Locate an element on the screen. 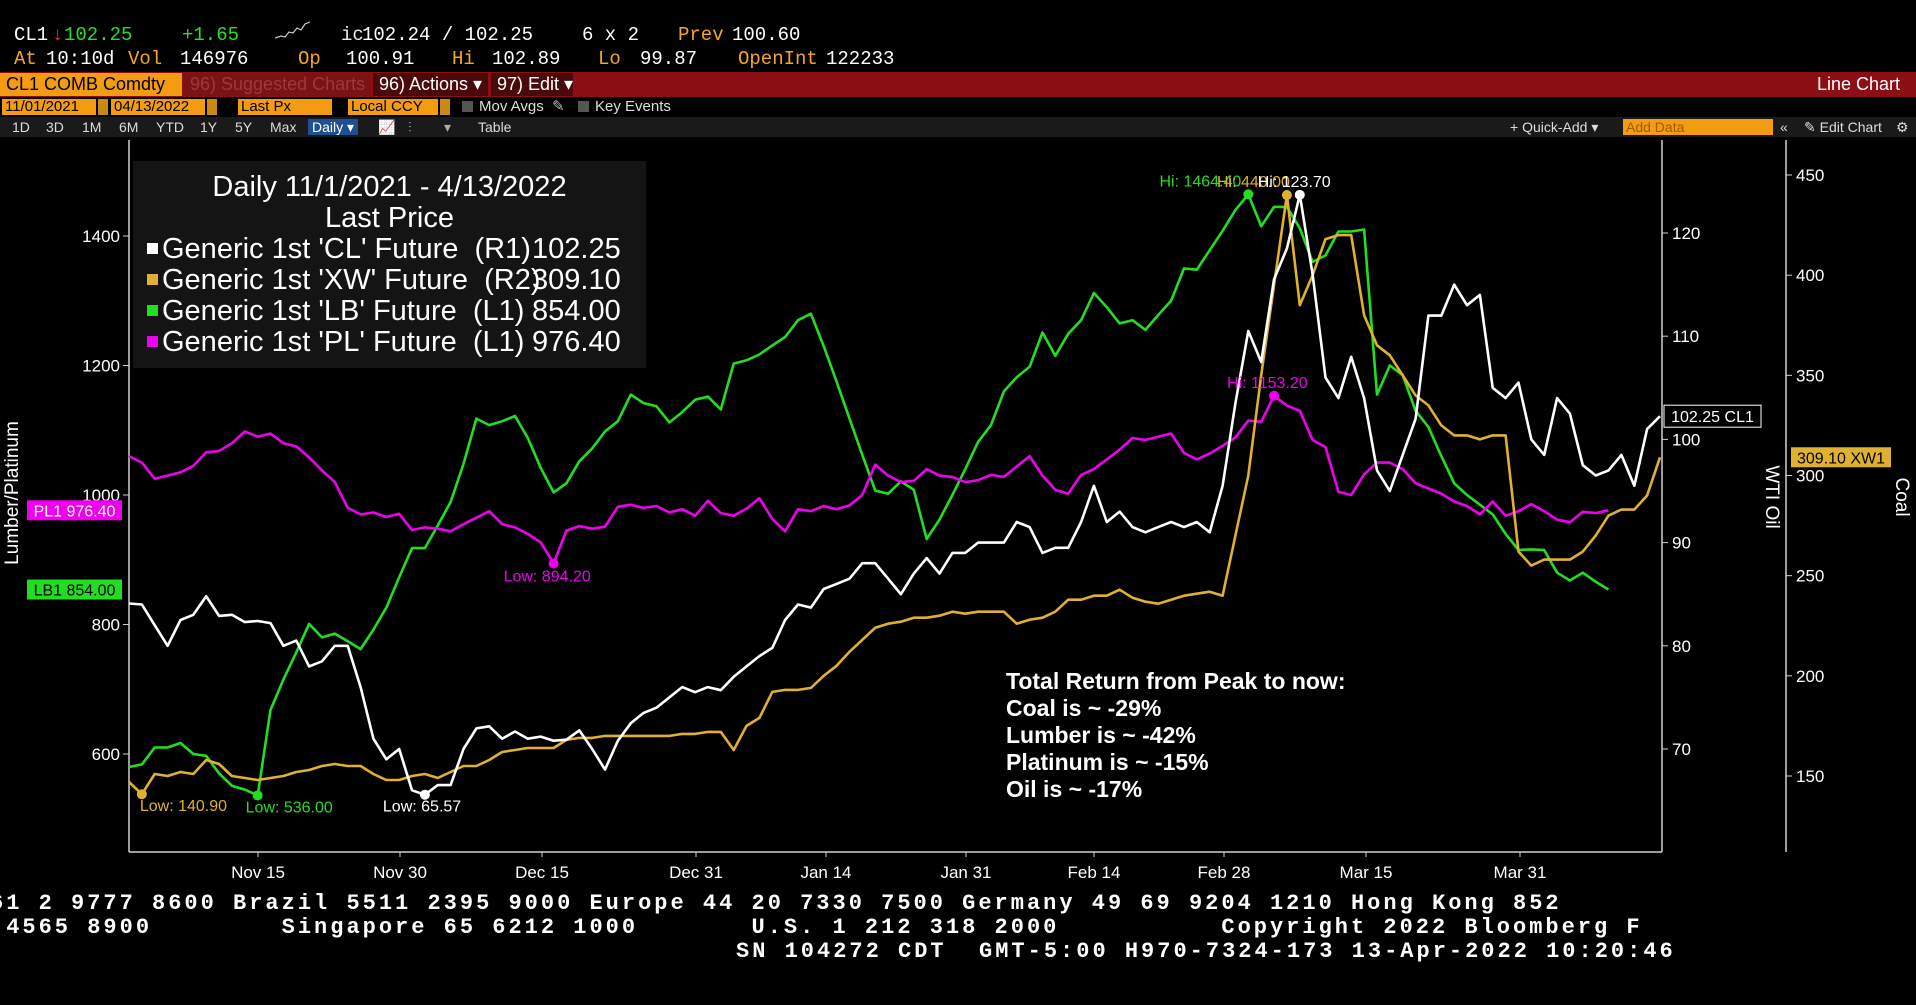 Image resolution: width=1916 pixels, height=1005 pixels. range-max: Max is located at coordinates (283, 127).